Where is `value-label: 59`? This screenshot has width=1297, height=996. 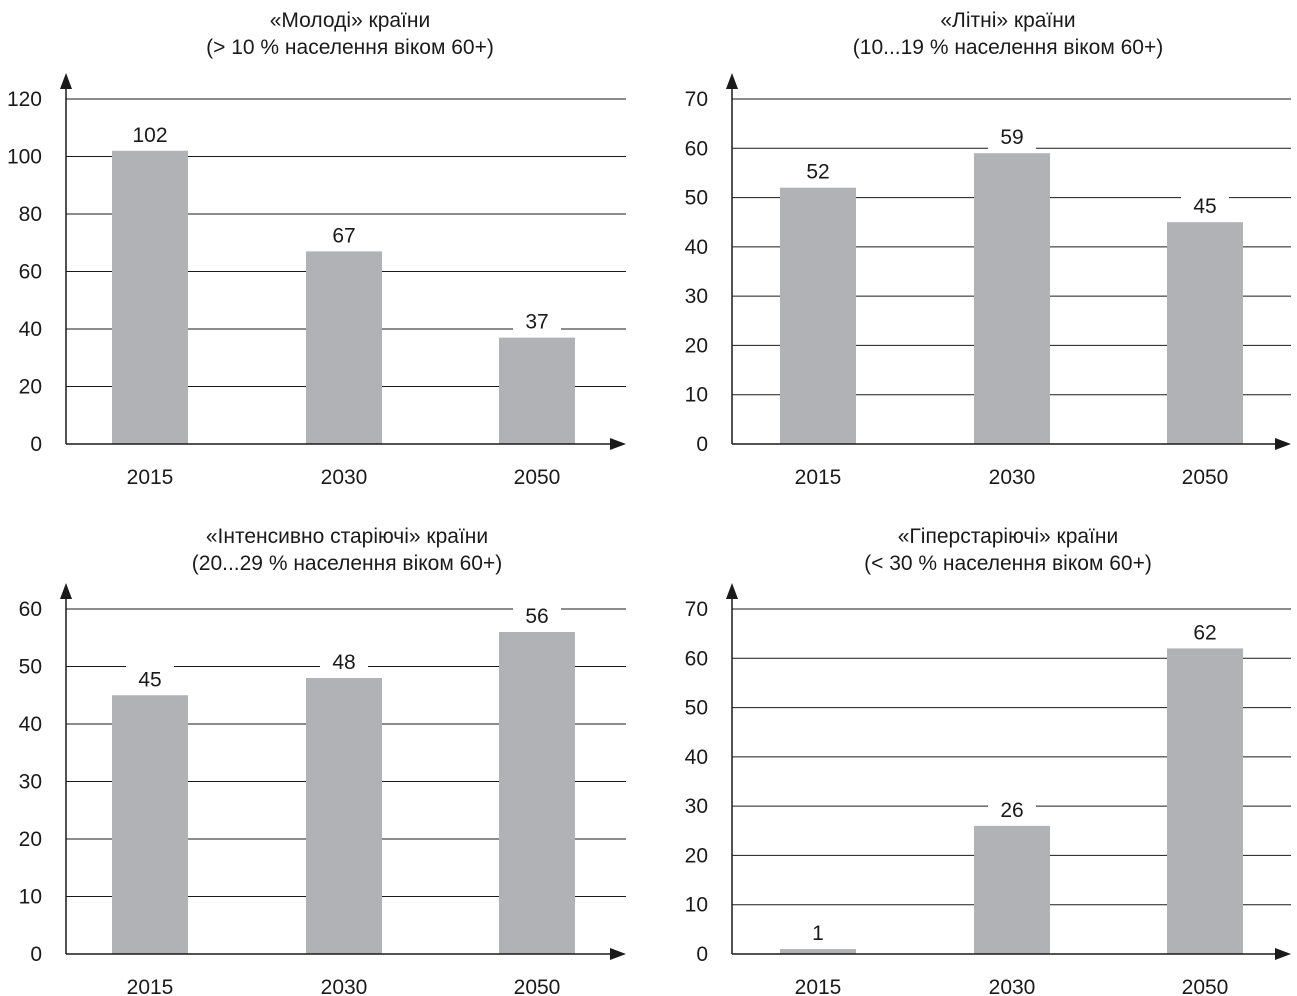 value-label: 59 is located at coordinates (1011, 137).